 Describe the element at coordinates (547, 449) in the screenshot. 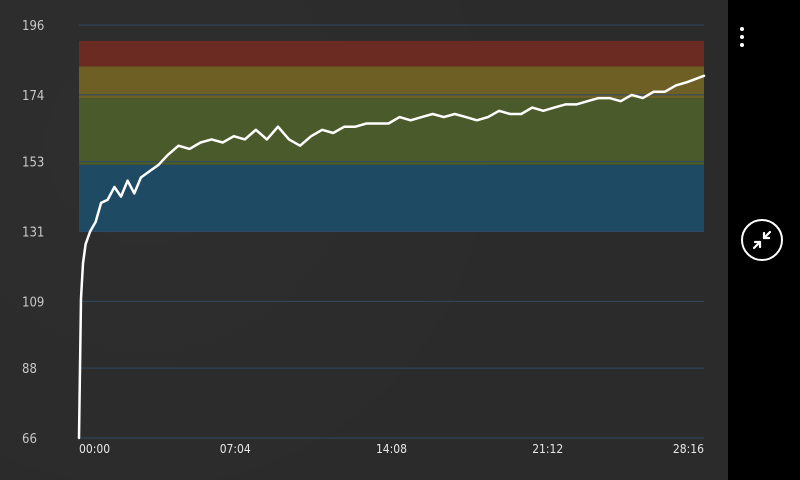

I see `x-tick-label: 21:12` at that location.